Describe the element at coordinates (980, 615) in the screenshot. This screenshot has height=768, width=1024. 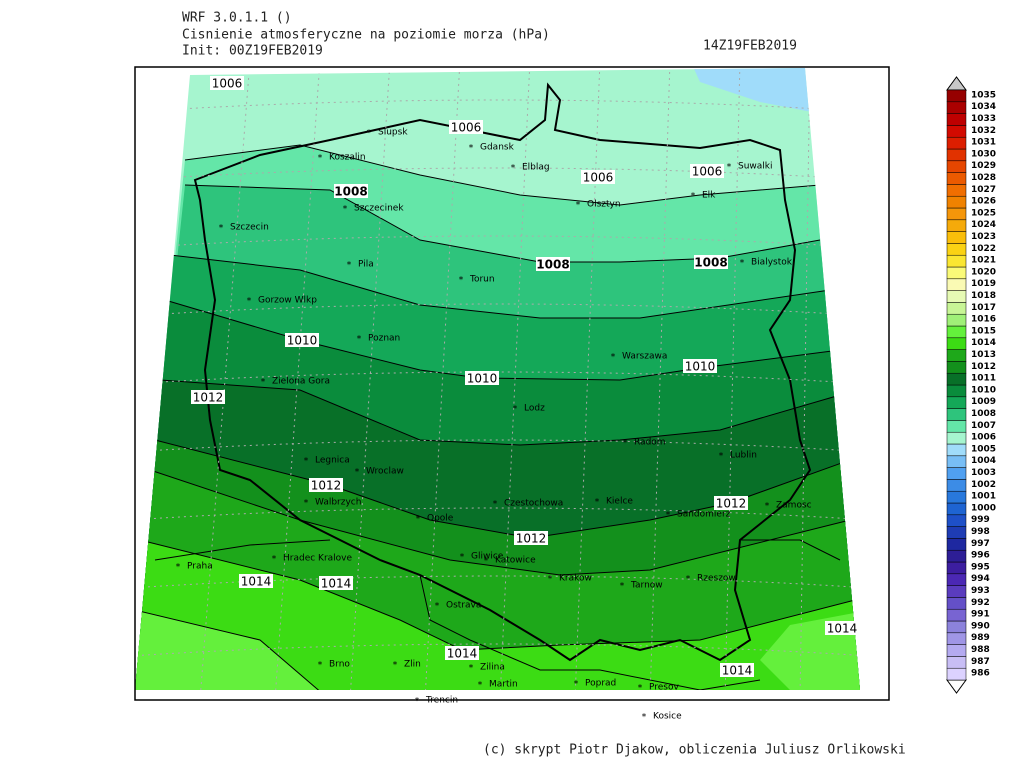
I see `colorbar-label: 991` at that location.